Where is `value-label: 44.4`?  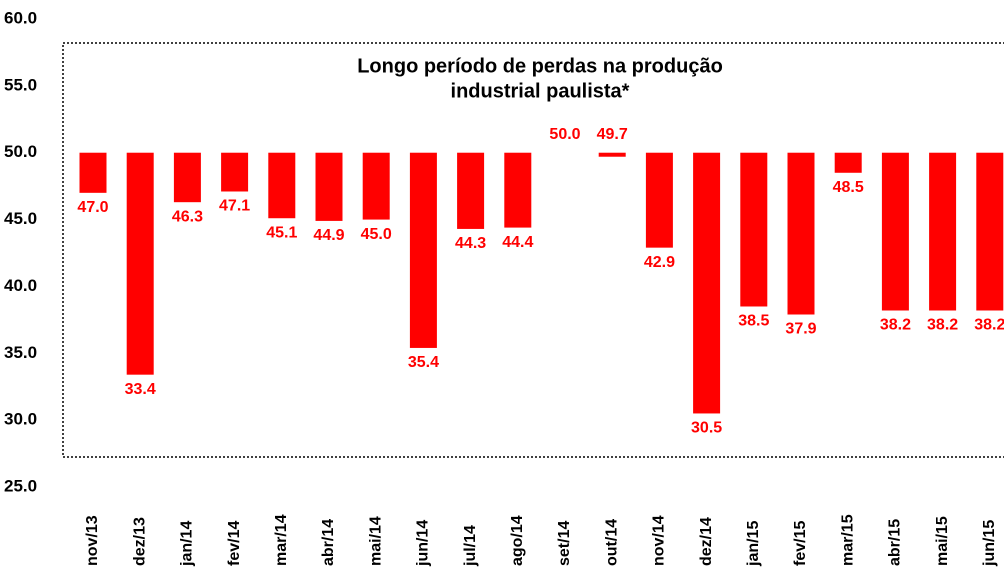
value-label: 44.4 is located at coordinates (517, 242).